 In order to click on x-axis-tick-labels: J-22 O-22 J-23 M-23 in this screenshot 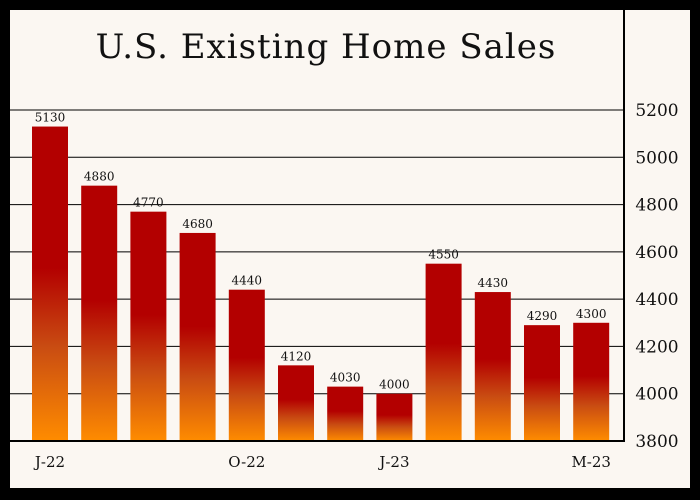, I will do `click(322, 462)`.